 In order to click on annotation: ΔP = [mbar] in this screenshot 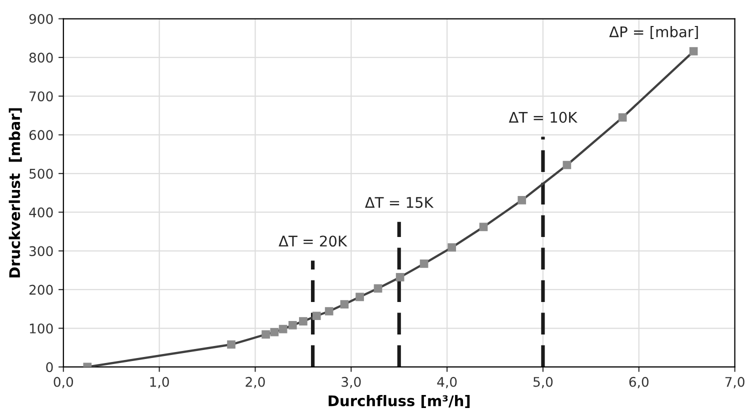, I will do `click(653, 33)`.